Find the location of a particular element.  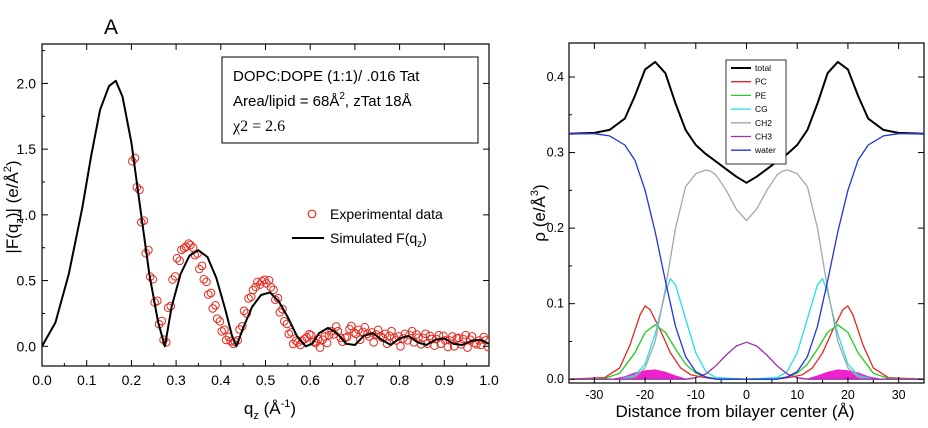

right-legend-frame is located at coordinates (756, 112).